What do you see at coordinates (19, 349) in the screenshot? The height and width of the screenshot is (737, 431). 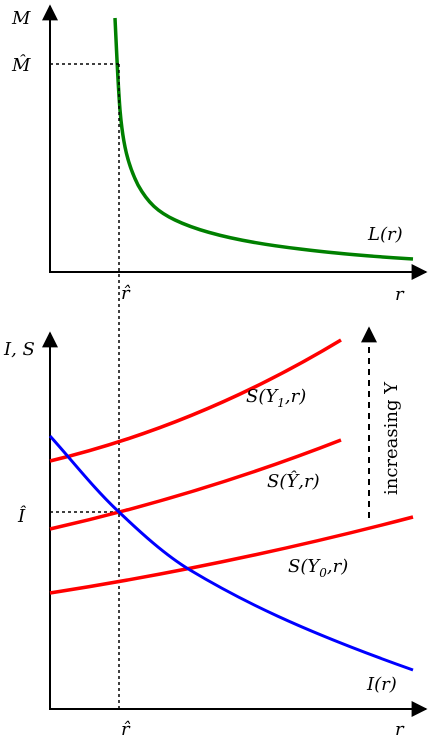 I see `bottom-y-axis-label: I, S` at bounding box center [19, 349].